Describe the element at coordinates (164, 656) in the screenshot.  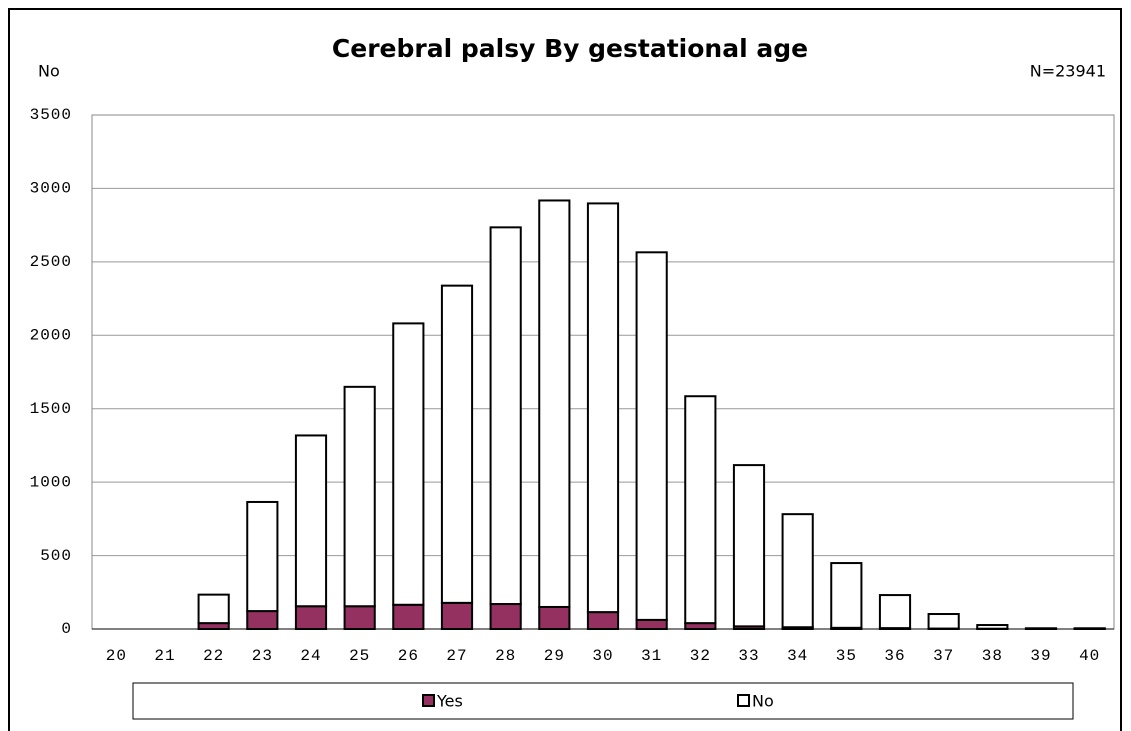
I see `x-tick-label: 21` at that location.